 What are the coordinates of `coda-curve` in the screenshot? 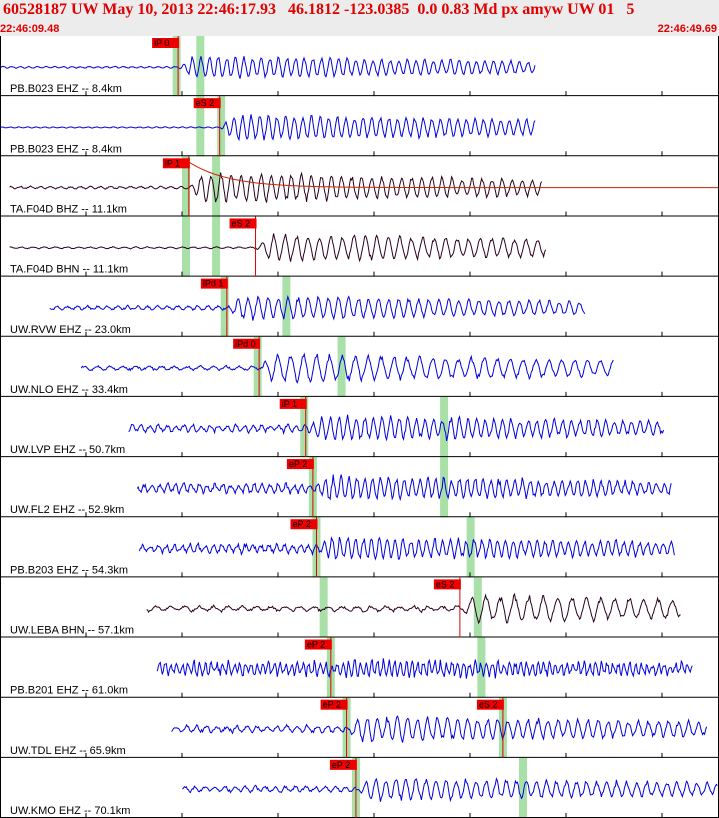 It's located at (453, 175).